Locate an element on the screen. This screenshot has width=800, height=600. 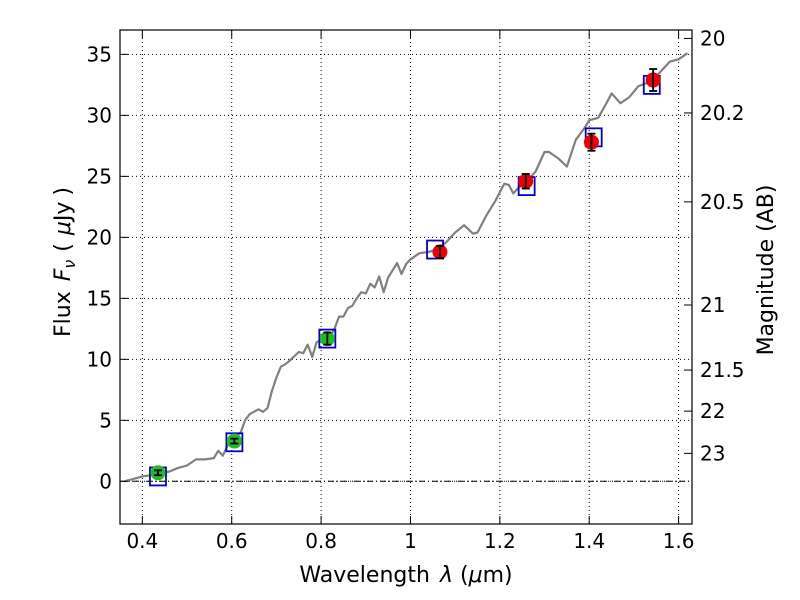
y-tick-label: 10 is located at coordinates (99, 359).